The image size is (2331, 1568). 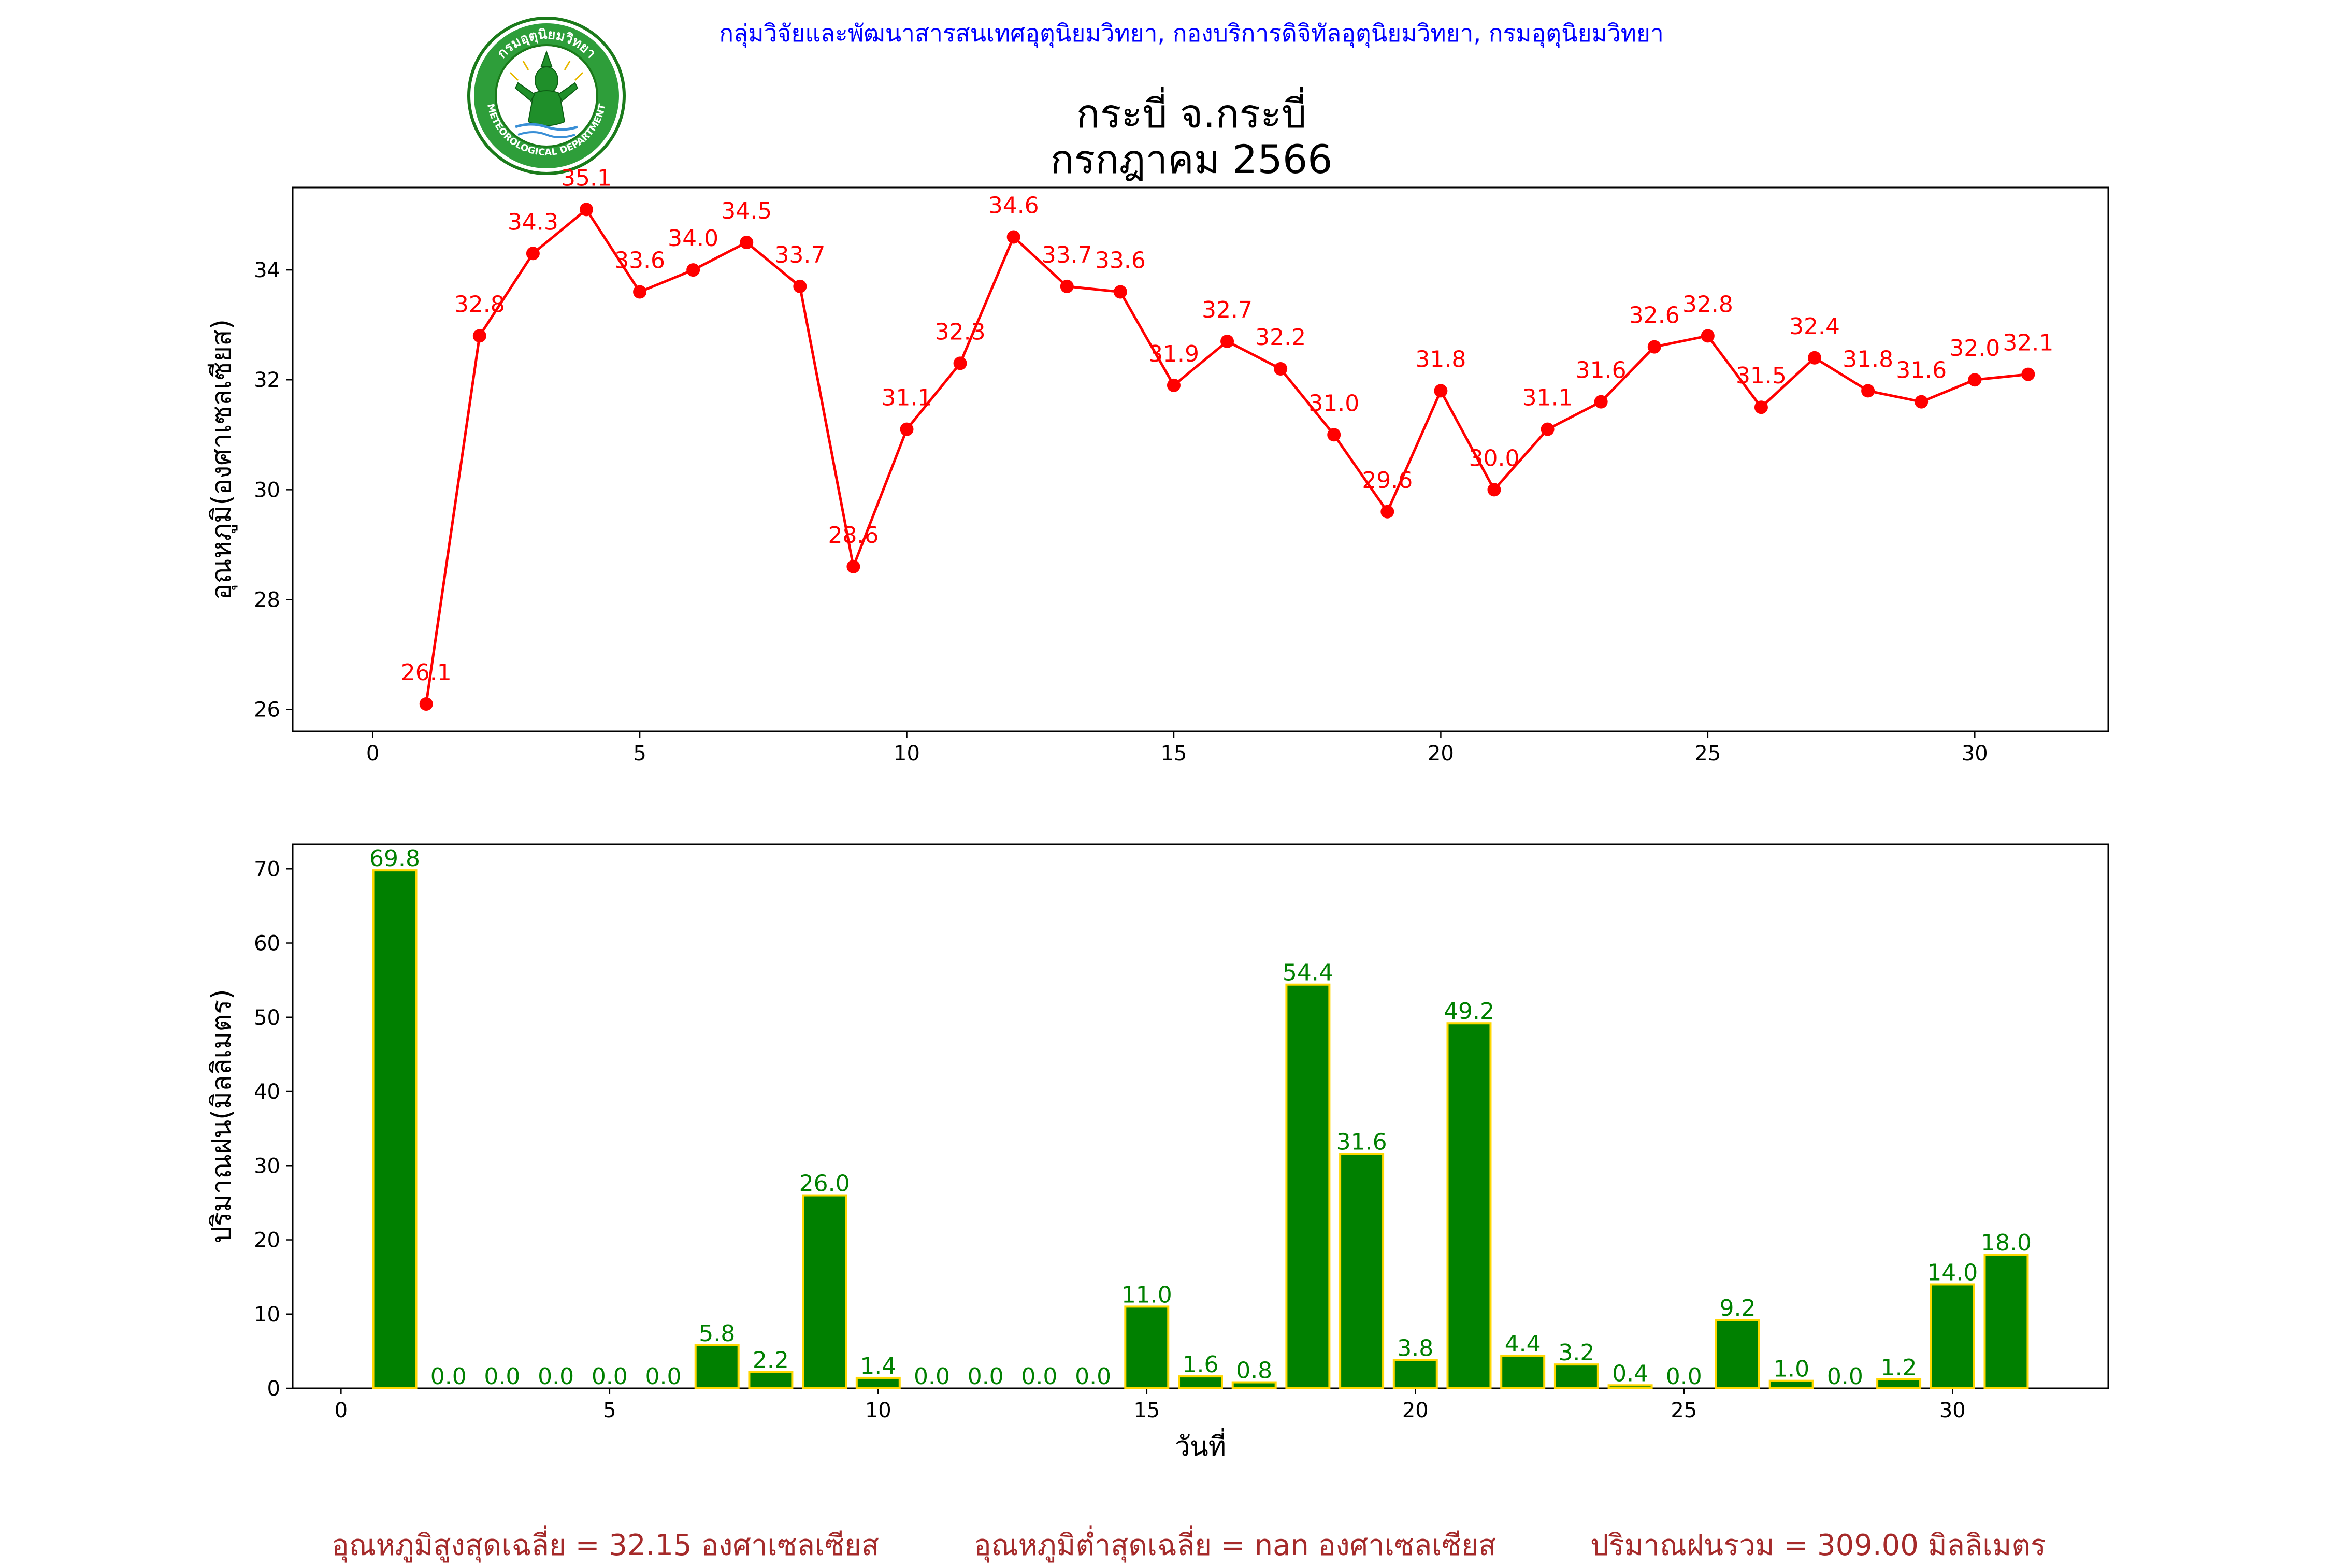 What do you see at coordinates (1791, 1369) in the screenshot?
I see `rain-bar-label: 1.0` at bounding box center [1791, 1369].